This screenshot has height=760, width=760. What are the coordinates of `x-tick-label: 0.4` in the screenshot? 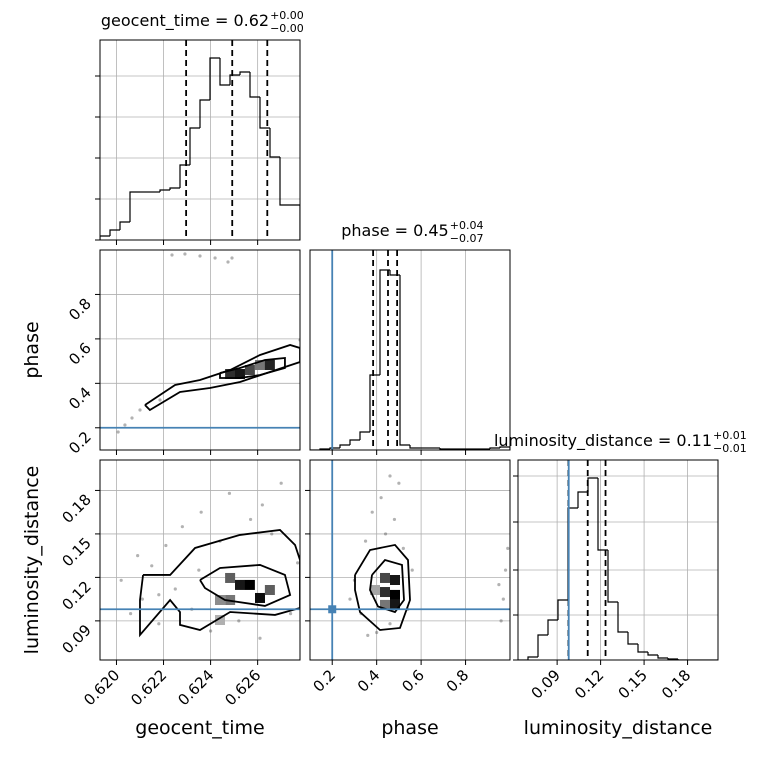 It's located at (369, 681).